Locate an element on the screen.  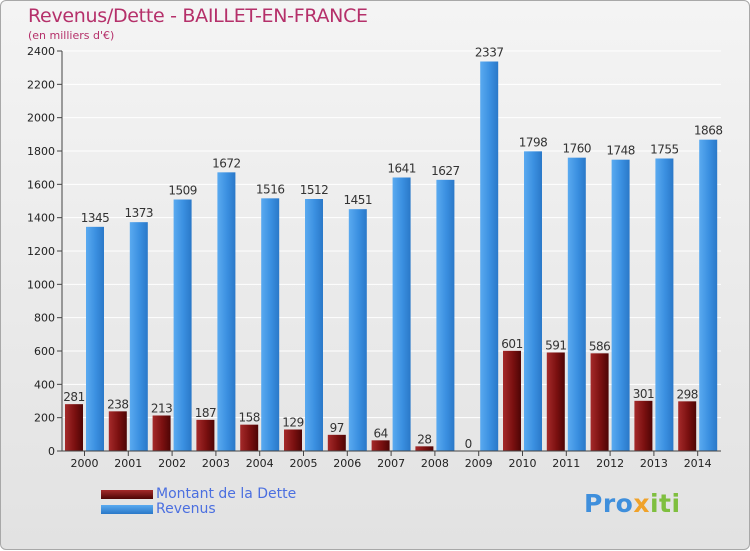
revenus-value-label: 1627 is located at coordinates (445, 171).